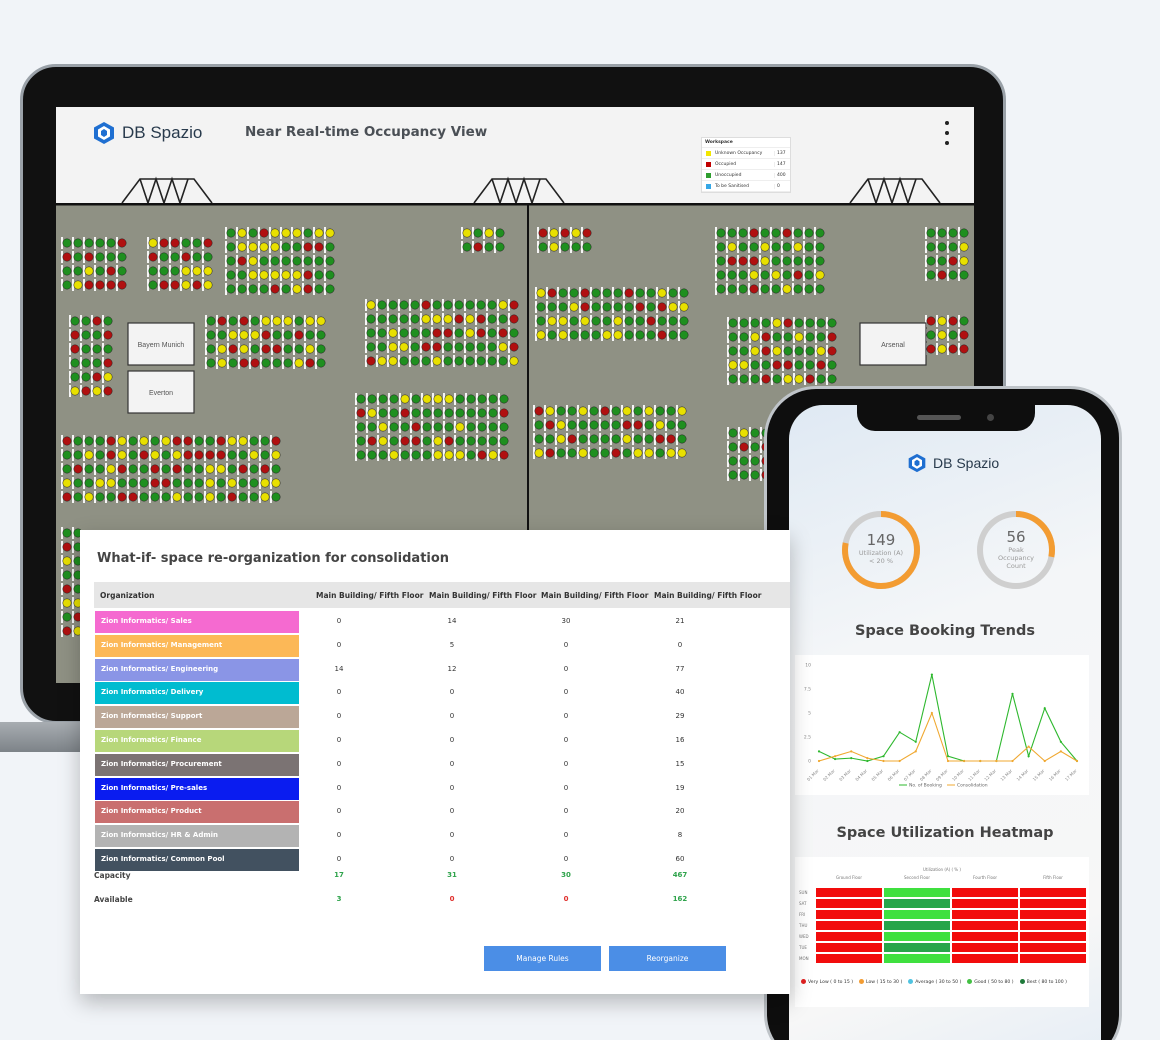 The width and height of the screenshot is (1160, 1040). Describe the element at coordinates (542, 958) in the screenshot. I see `manage-rules-button: Manage Rules` at that location.